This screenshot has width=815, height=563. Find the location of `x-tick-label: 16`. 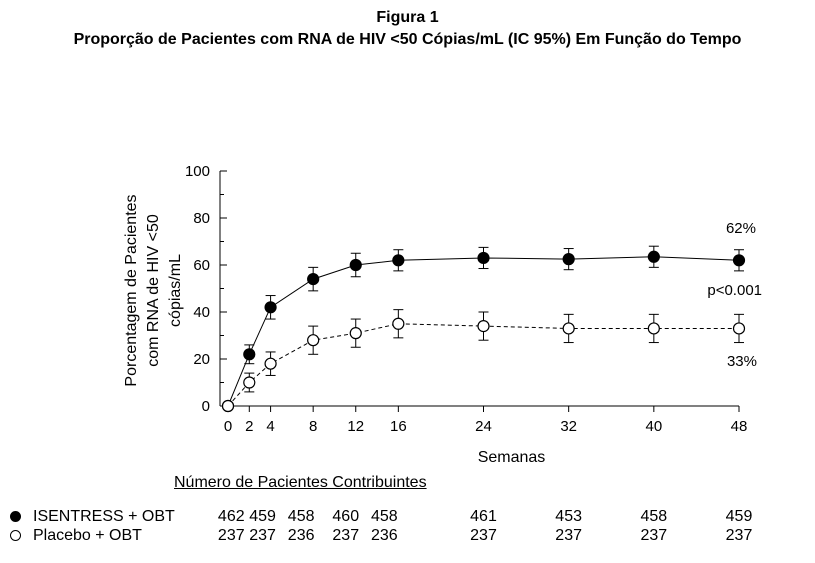

x-tick-label: 16 is located at coordinates (398, 426).